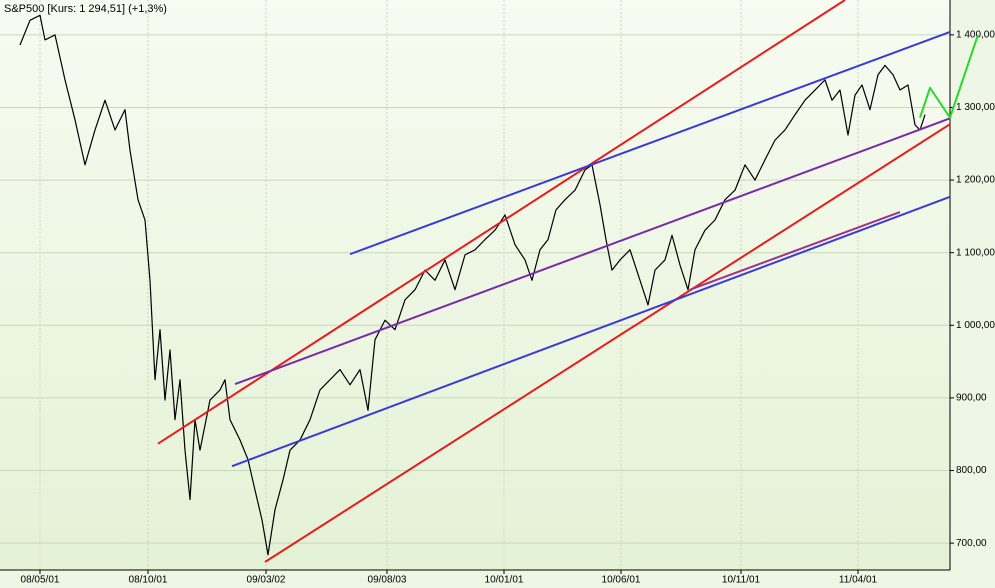  I want to click on x-tick-label: 09/03/02, so click(266, 580).